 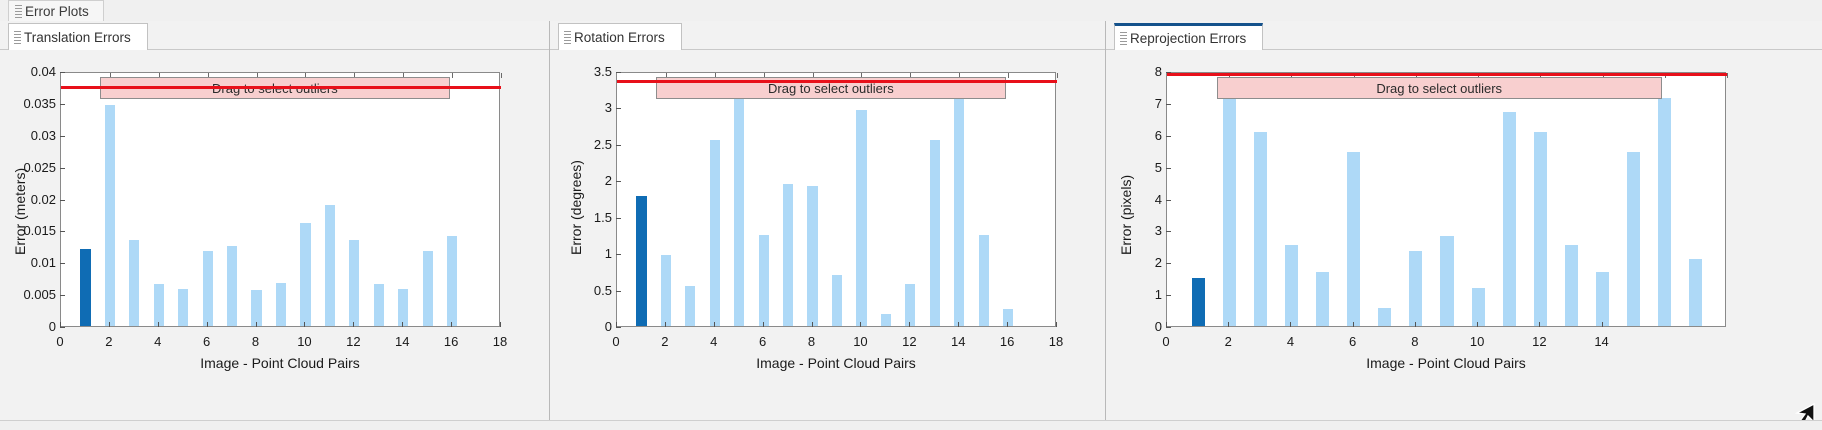 I want to click on x-tick-label: 0, so click(x=616, y=341).